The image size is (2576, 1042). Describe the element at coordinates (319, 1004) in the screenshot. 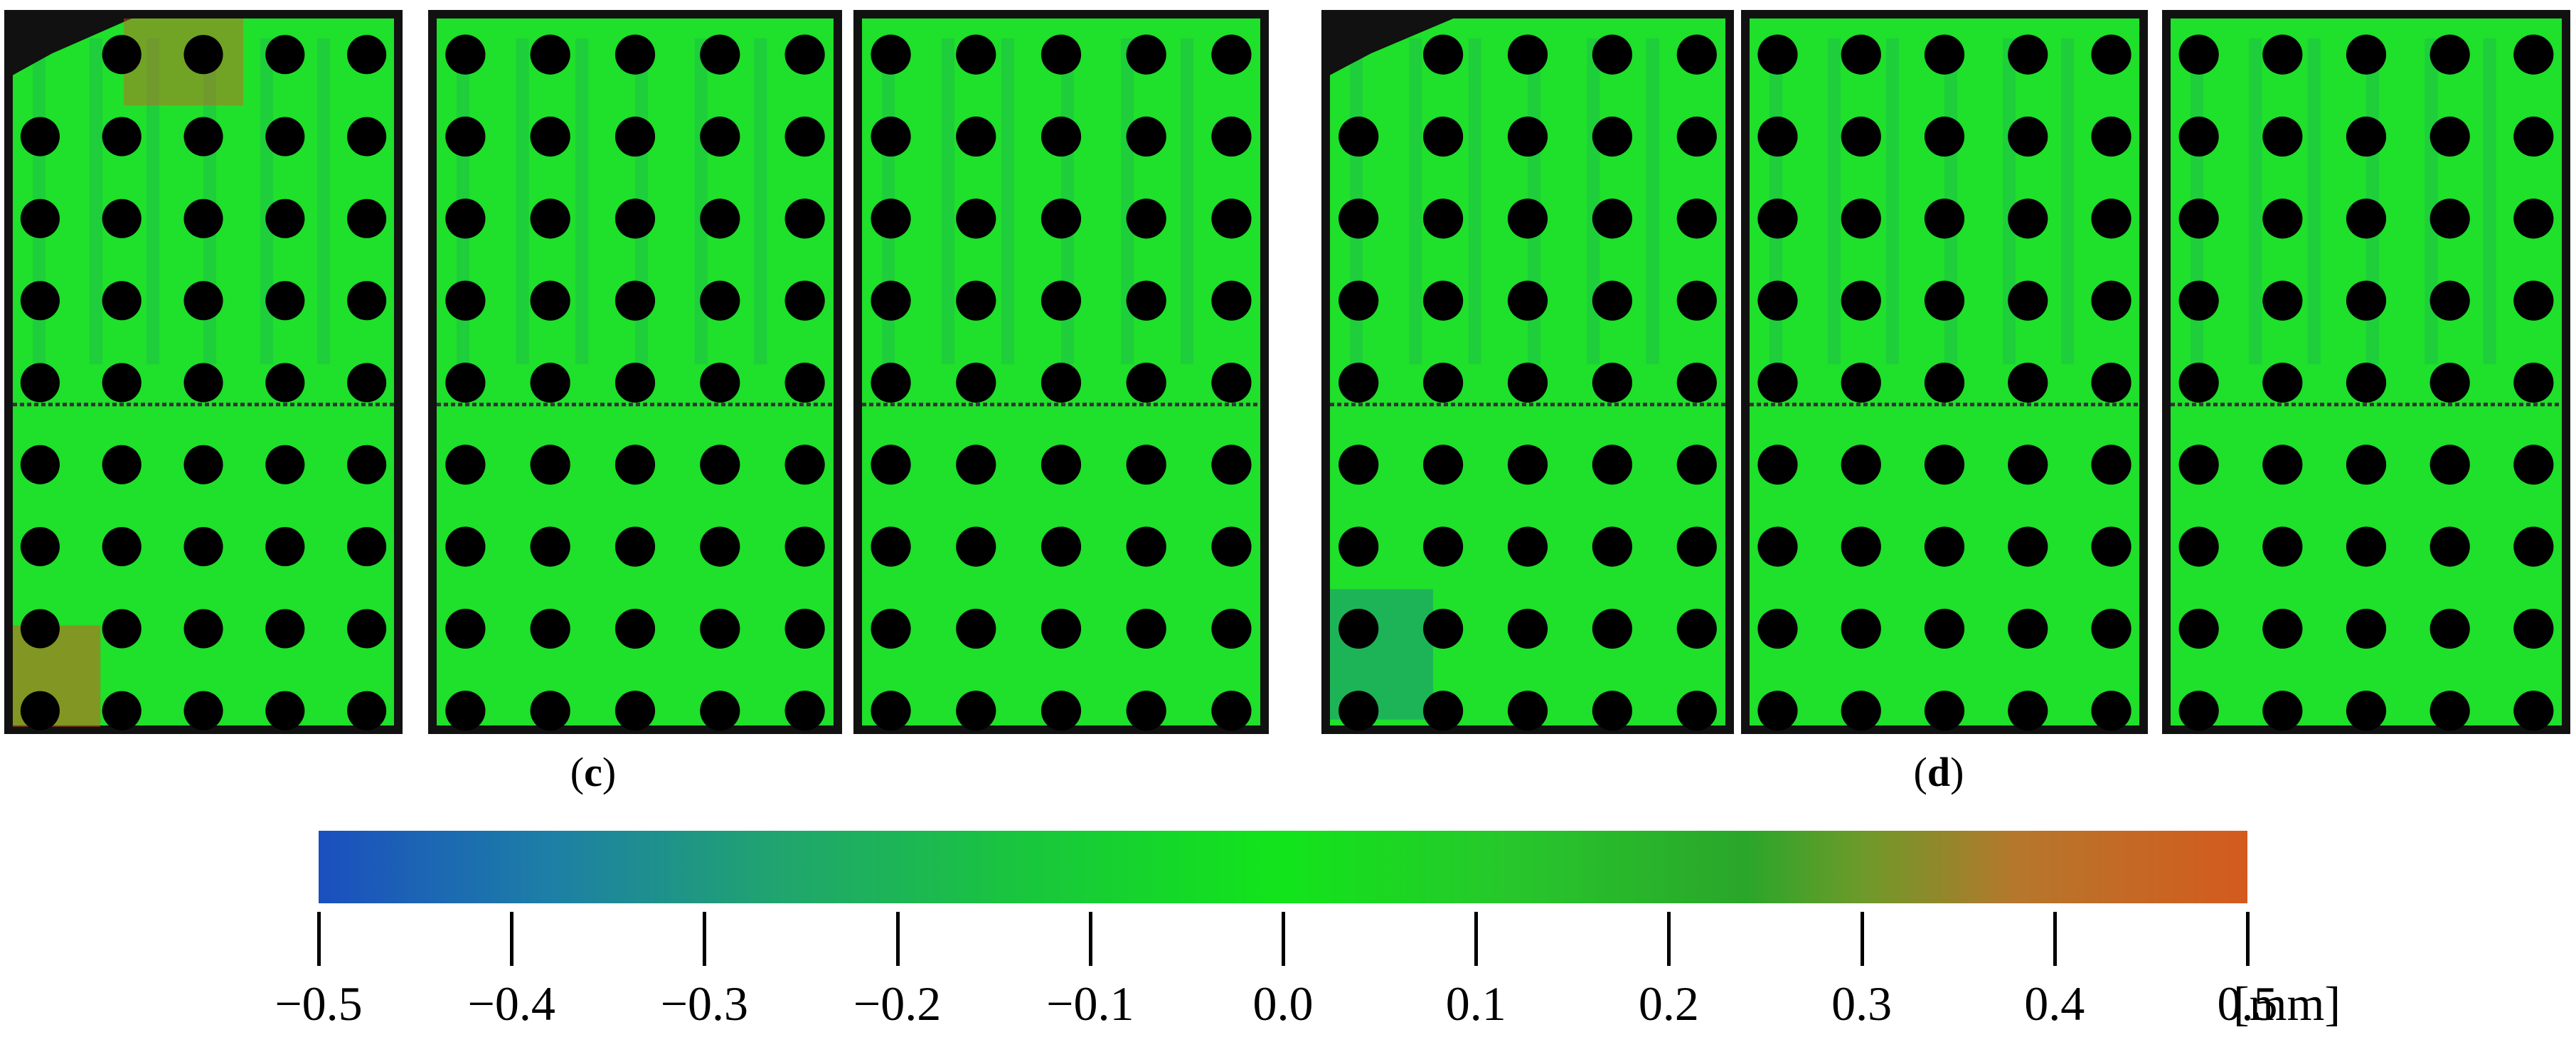

I see `colorbar-tick-label: −0.5` at that location.